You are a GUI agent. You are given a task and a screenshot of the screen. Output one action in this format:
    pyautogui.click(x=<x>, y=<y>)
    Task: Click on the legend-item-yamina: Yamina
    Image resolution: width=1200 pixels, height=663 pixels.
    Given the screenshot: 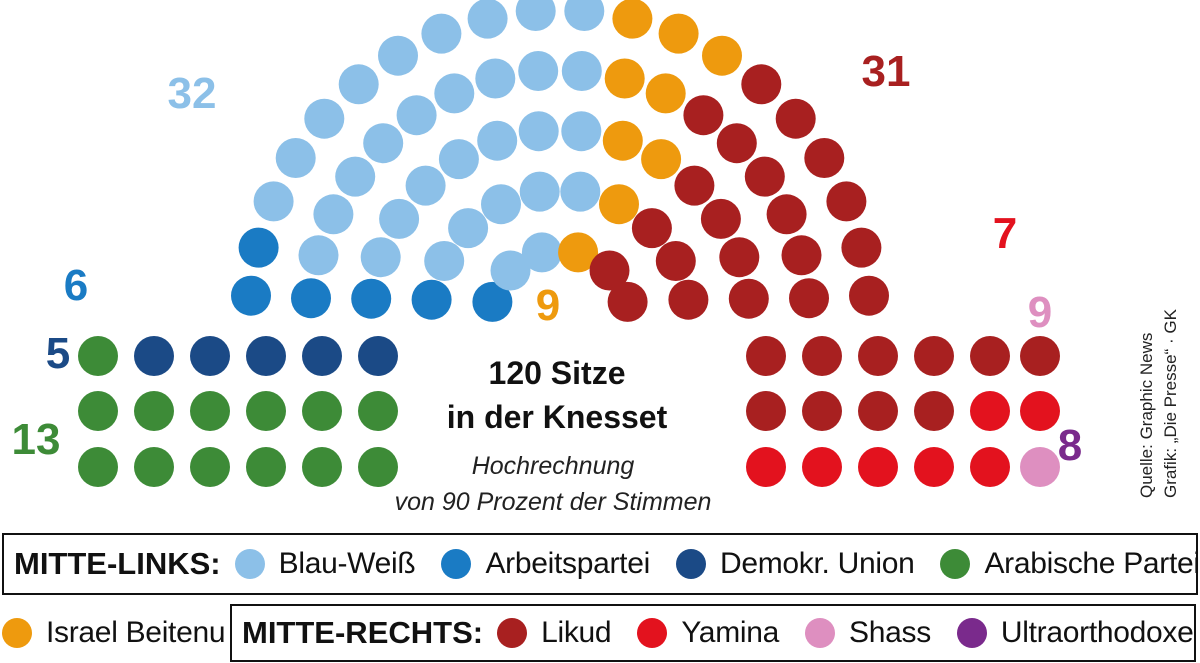 What is the action you would take?
    pyautogui.click(x=708, y=633)
    